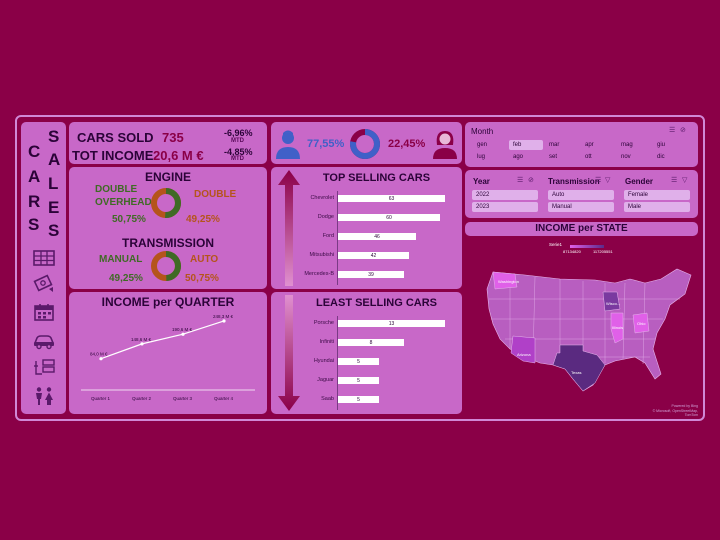 This screenshot has width=720, height=540. I want to click on transmission-donut, so click(166, 266).